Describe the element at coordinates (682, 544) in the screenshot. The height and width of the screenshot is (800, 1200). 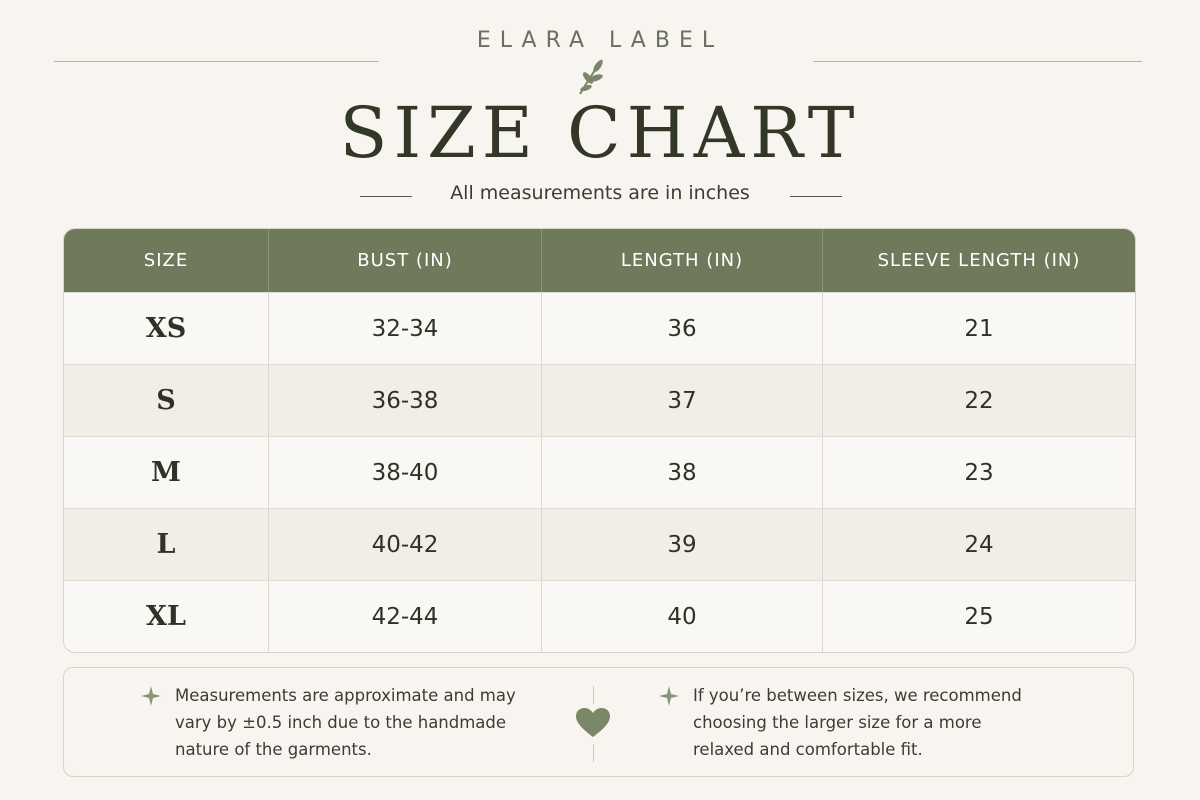
I see `table-cell: 39` at that location.